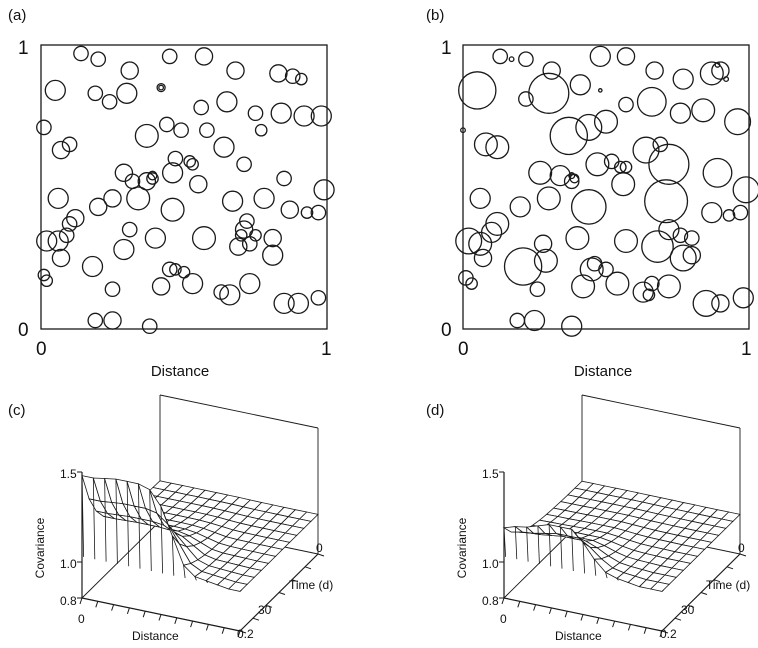  What do you see at coordinates (463, 349) in the screenshot?
I see `panel-b-x-tick-min: 0` at bounding box center [463, 349].